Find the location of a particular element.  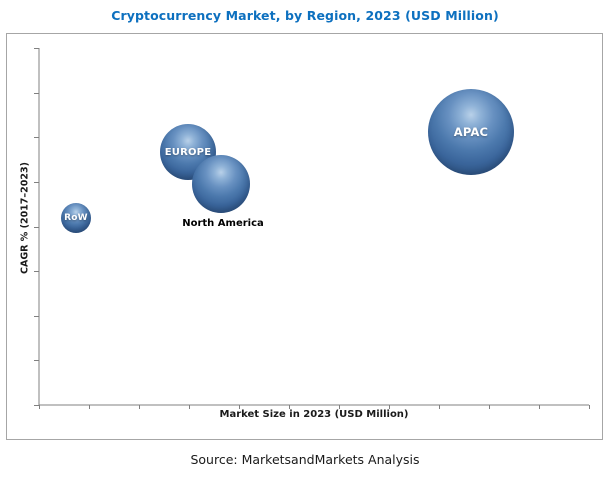

bubble-apac: APAC is located at coordinates (471, 132).